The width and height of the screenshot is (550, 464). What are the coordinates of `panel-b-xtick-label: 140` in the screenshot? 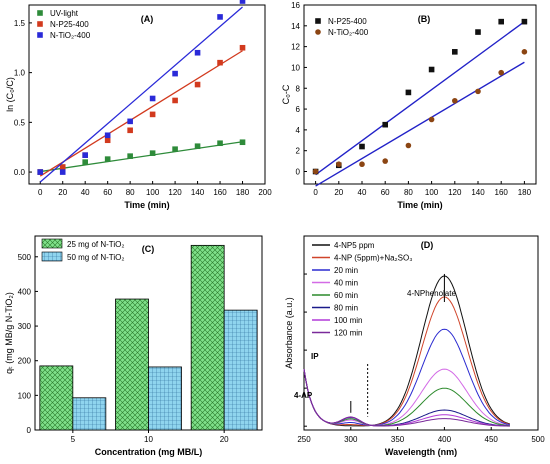 It's located at (478, 192).